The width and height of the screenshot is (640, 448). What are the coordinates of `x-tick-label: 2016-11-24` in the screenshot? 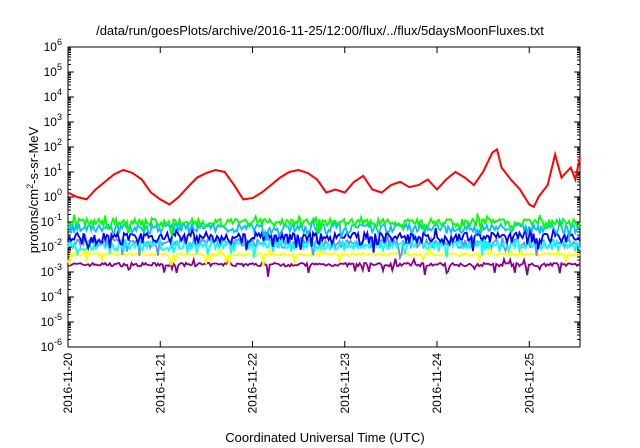 It's located at (437, 383).